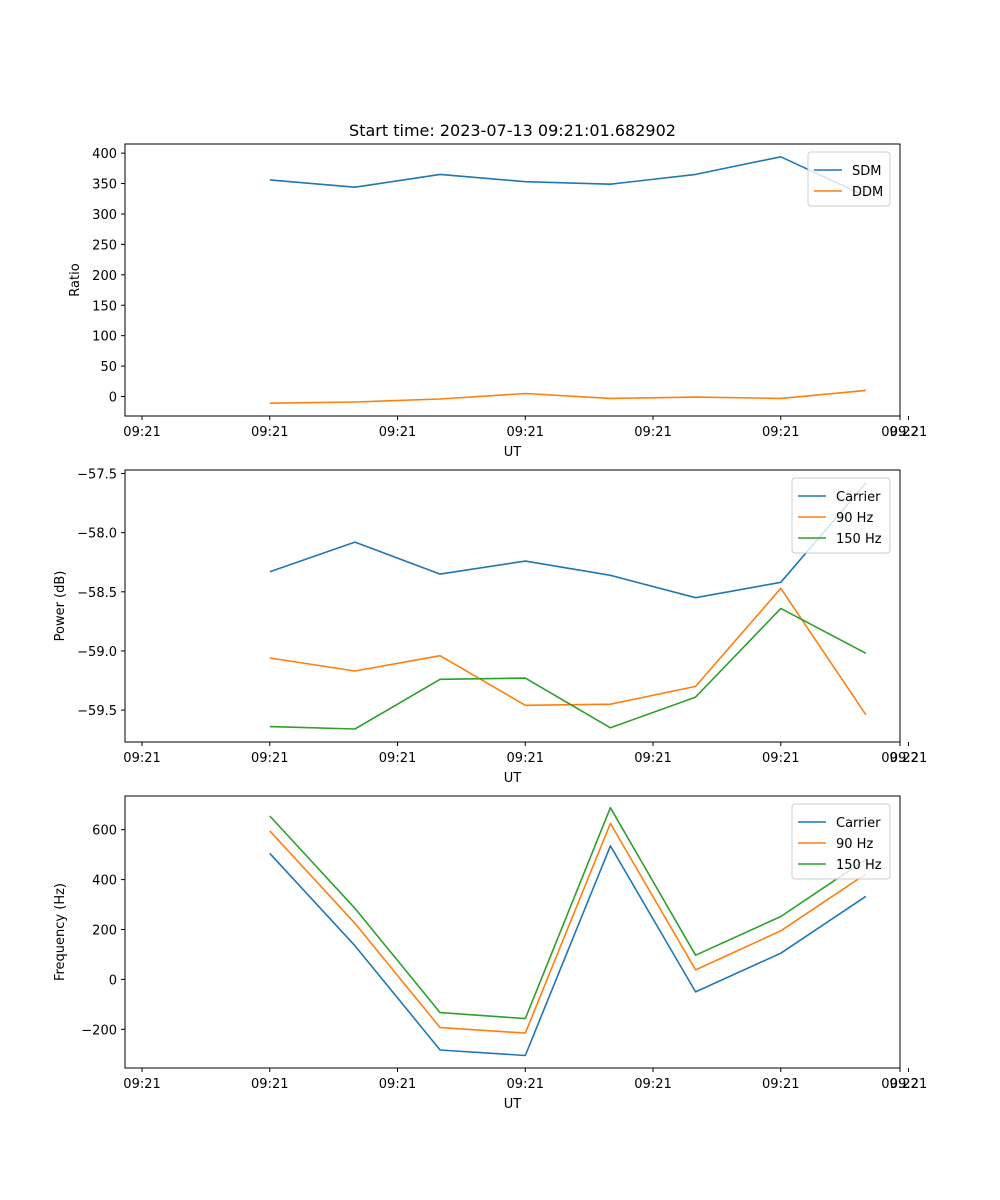 This screenshot has width=1000, height=1200. Describe the element at coordinates (97, 652) in the screenshot. I see `y-tick-label: −59.0` at that location.